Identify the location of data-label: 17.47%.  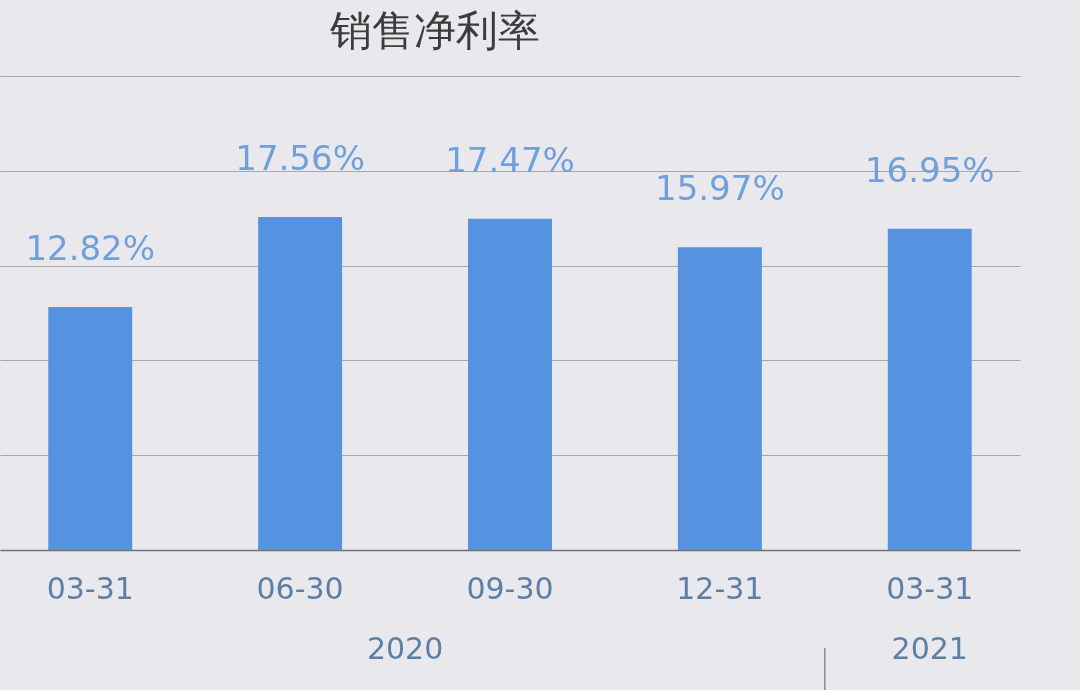
(510, 159).